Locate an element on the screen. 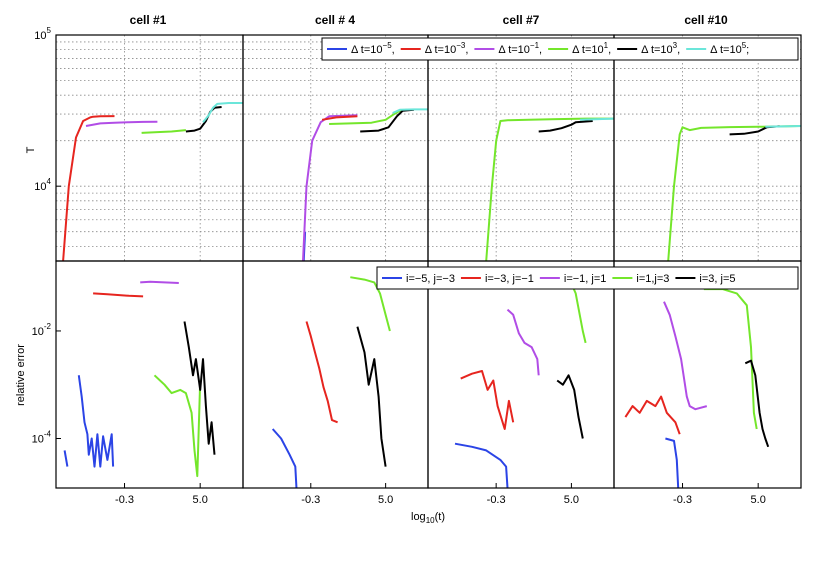 Image resolution: width=817 pixels, height=570 pixels. top-legend-item-4: Δ t=101, is located at coordinates (579, 48).